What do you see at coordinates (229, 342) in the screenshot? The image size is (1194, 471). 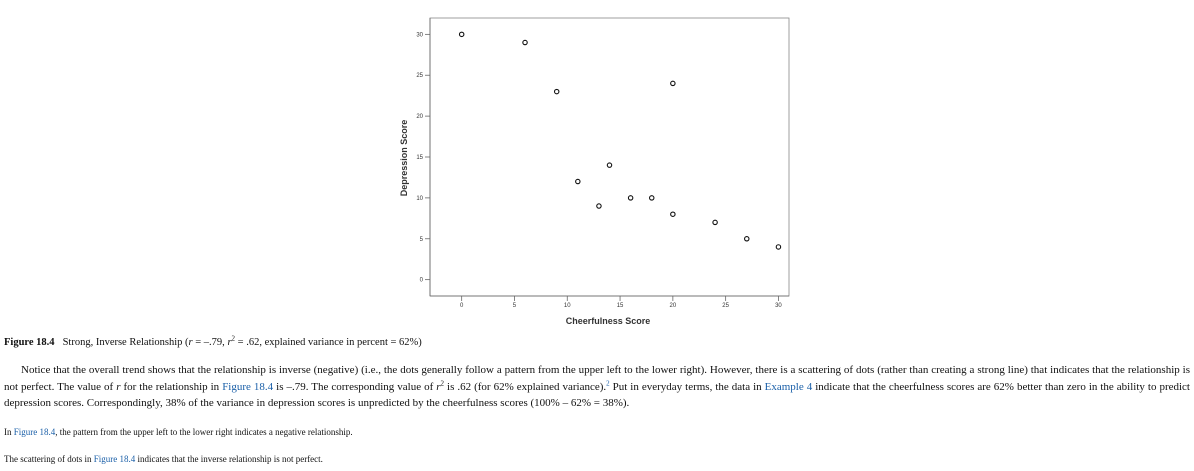 I see `caption-r2-var: r` at bounding box center [229, 342].